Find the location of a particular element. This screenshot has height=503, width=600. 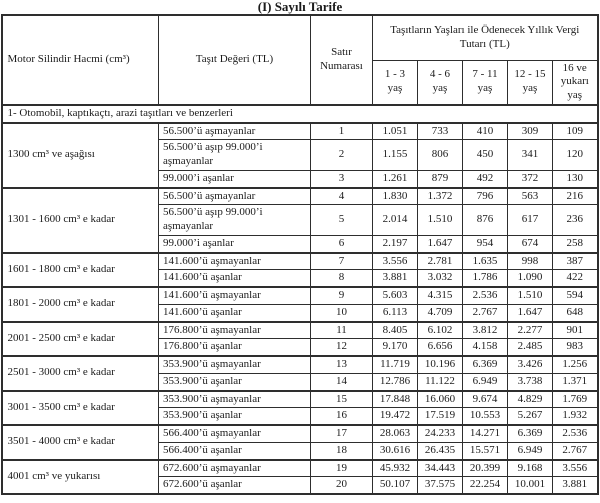

tax-amount-cell: 674 is located at coordinates (529, 244).